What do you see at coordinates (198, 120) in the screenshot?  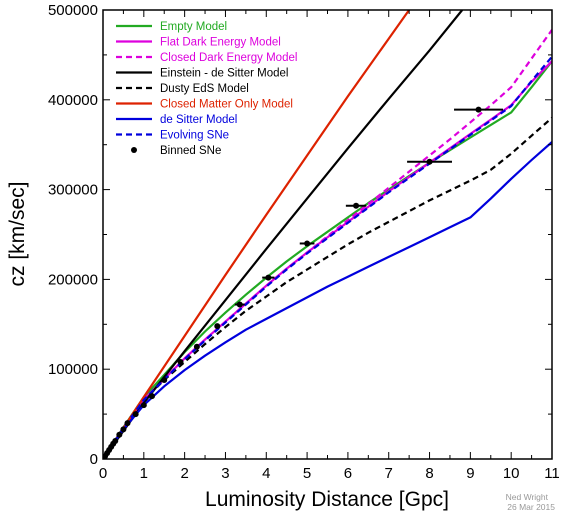 I see `legend-label-de-sitter-model: de Sitter Model` at bounding box center [198, 120].